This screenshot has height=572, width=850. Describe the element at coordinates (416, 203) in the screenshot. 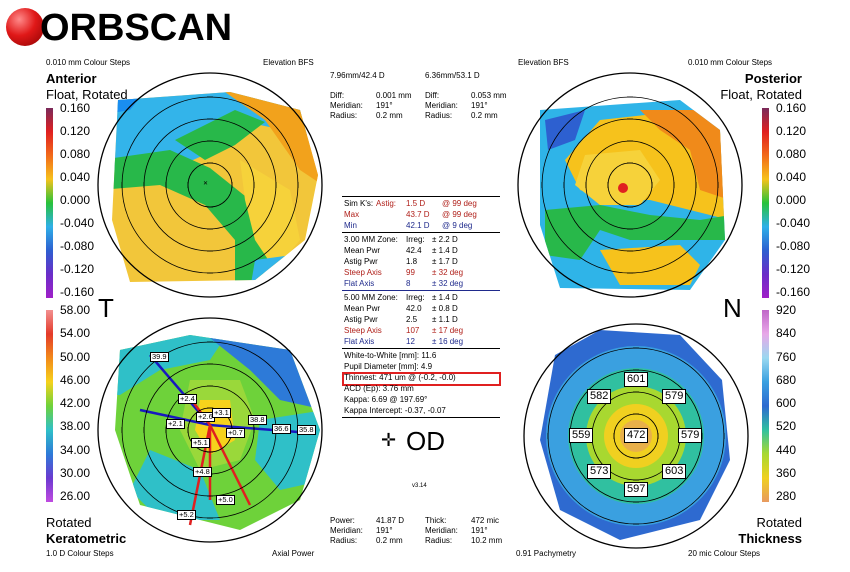

I see `simk-astig: 1.5 D` at that location.